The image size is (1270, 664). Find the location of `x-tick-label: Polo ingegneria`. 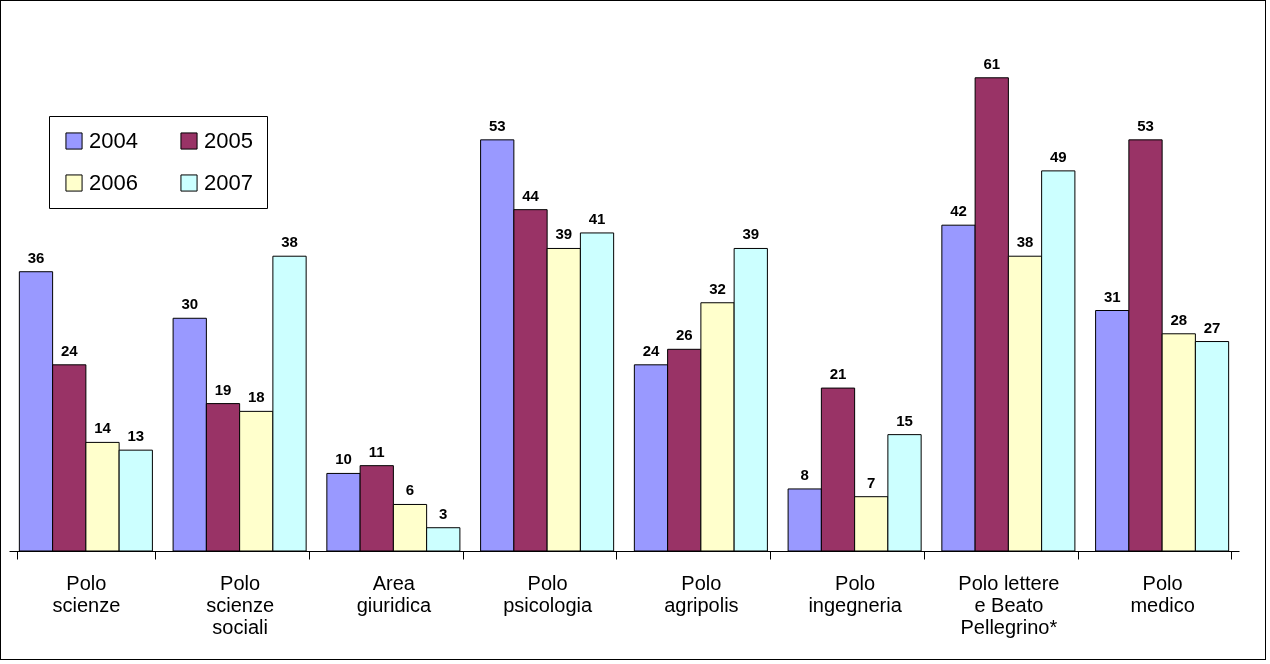

x-tick-label: Polo ingegneria is located at coordinates (855, 593).